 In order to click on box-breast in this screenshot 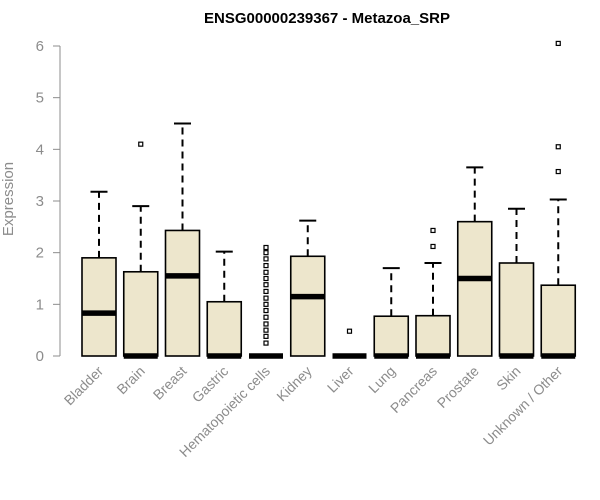, I will do `click(182, 239)`.